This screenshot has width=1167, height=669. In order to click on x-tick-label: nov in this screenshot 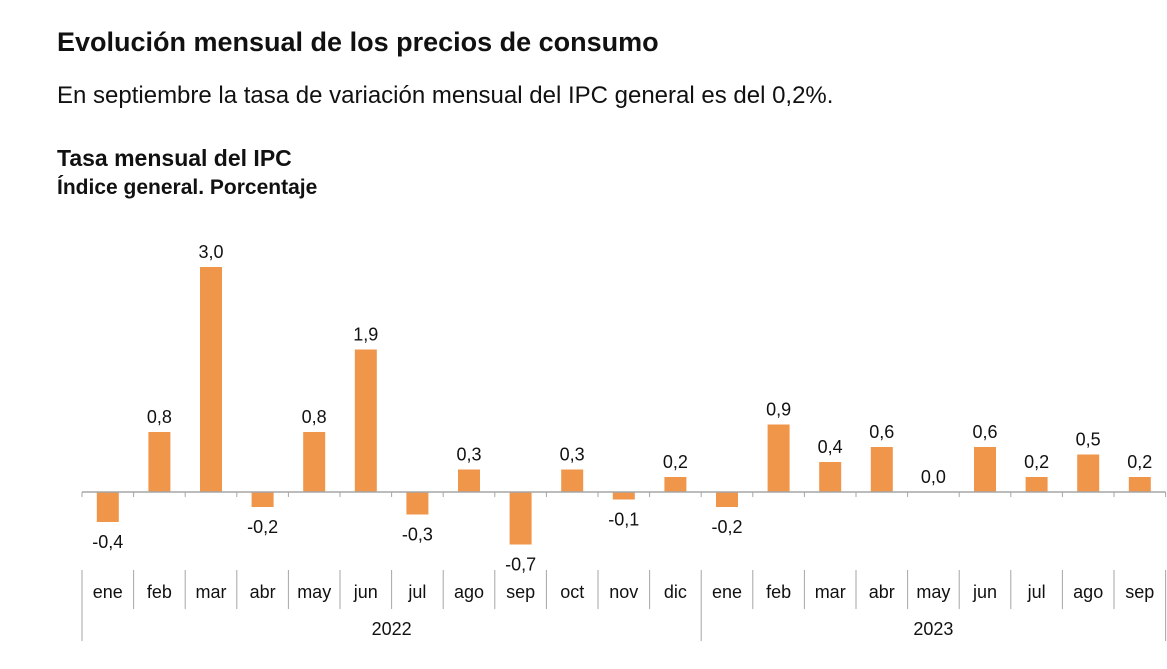, I will do `click(623, 592)`.